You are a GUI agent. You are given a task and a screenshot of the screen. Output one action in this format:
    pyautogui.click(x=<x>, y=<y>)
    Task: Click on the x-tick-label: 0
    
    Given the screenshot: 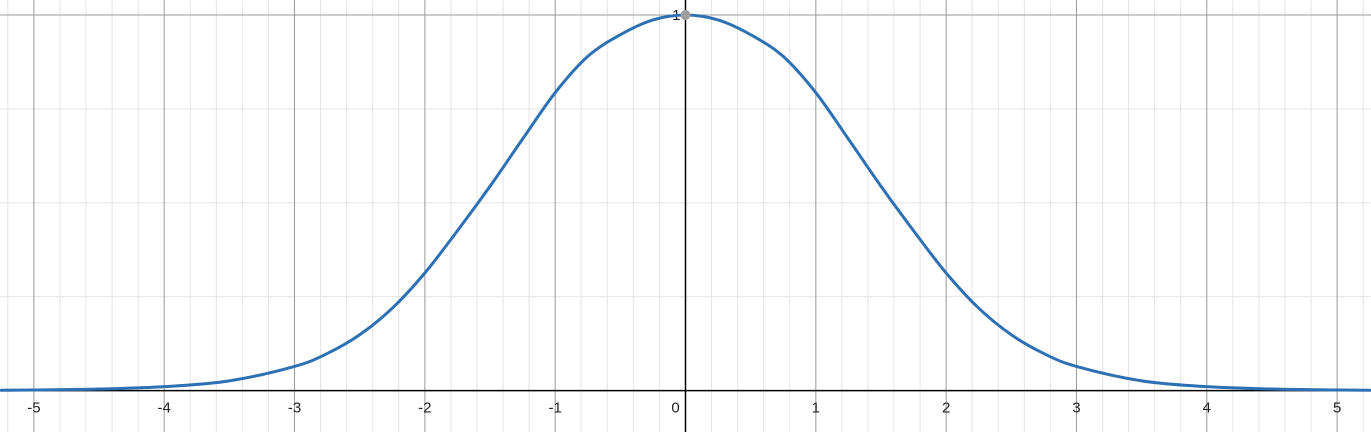 What is the action you would take?
    pyautogui.click(x=675, y=408)
    